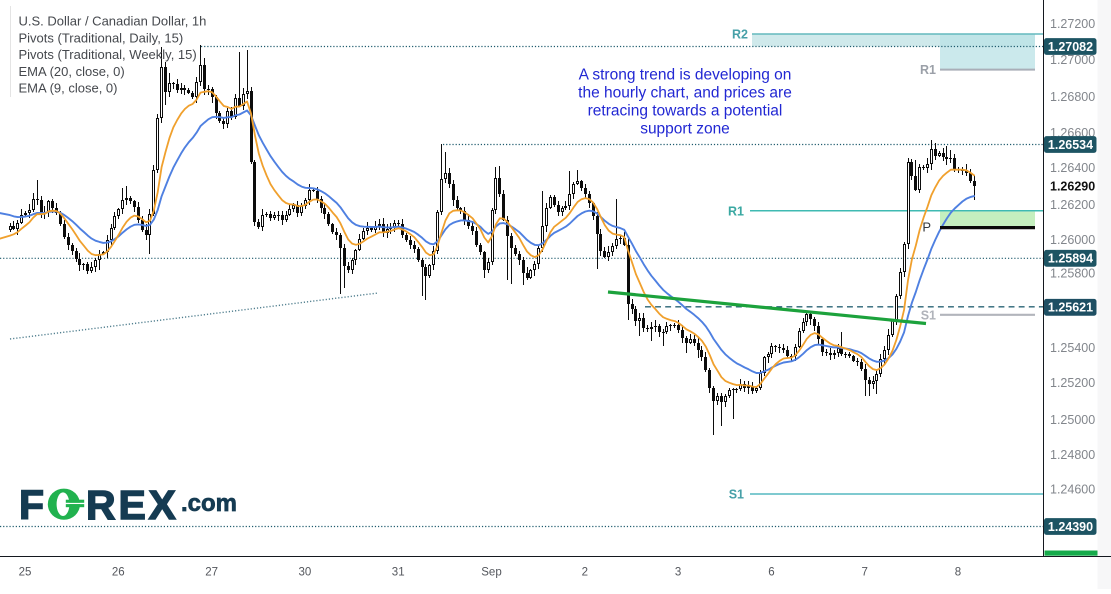  What do you see at coordinates (1072, 24) in the screenshot?
I see `svg-text: 1.27200` at bounding box center [1072, 24].